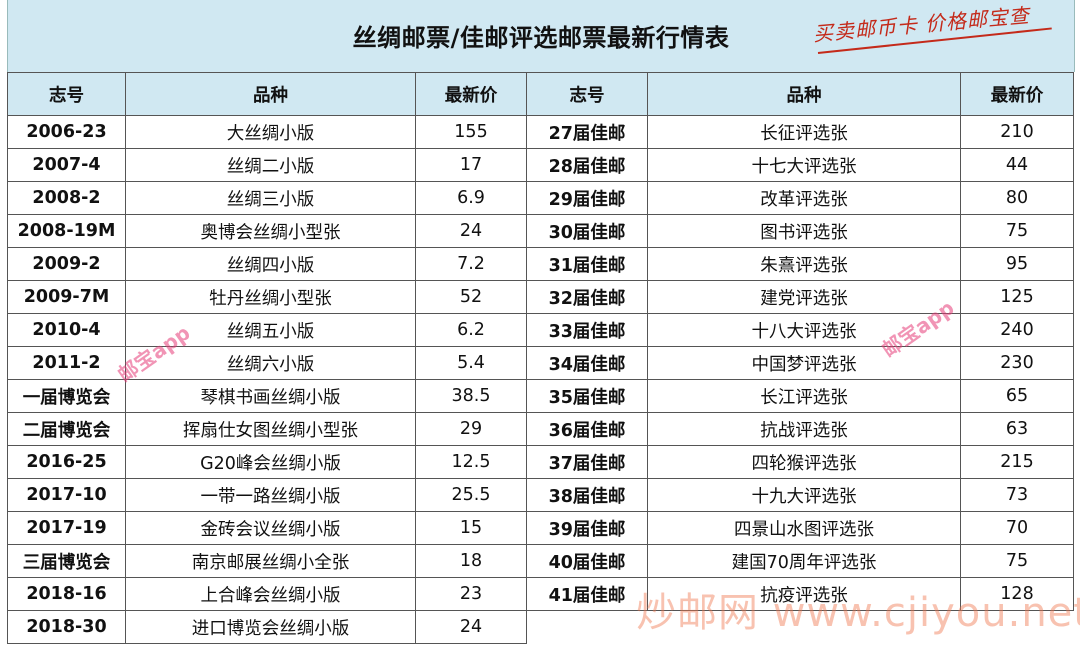  What do you see at coordinates (540, 495) in the screenshot?
I see `table-row: 2017-10 一带一路丝绸小版 25.5 38届佳邮 十九大评选张 73` at bounding box center [540, 495].